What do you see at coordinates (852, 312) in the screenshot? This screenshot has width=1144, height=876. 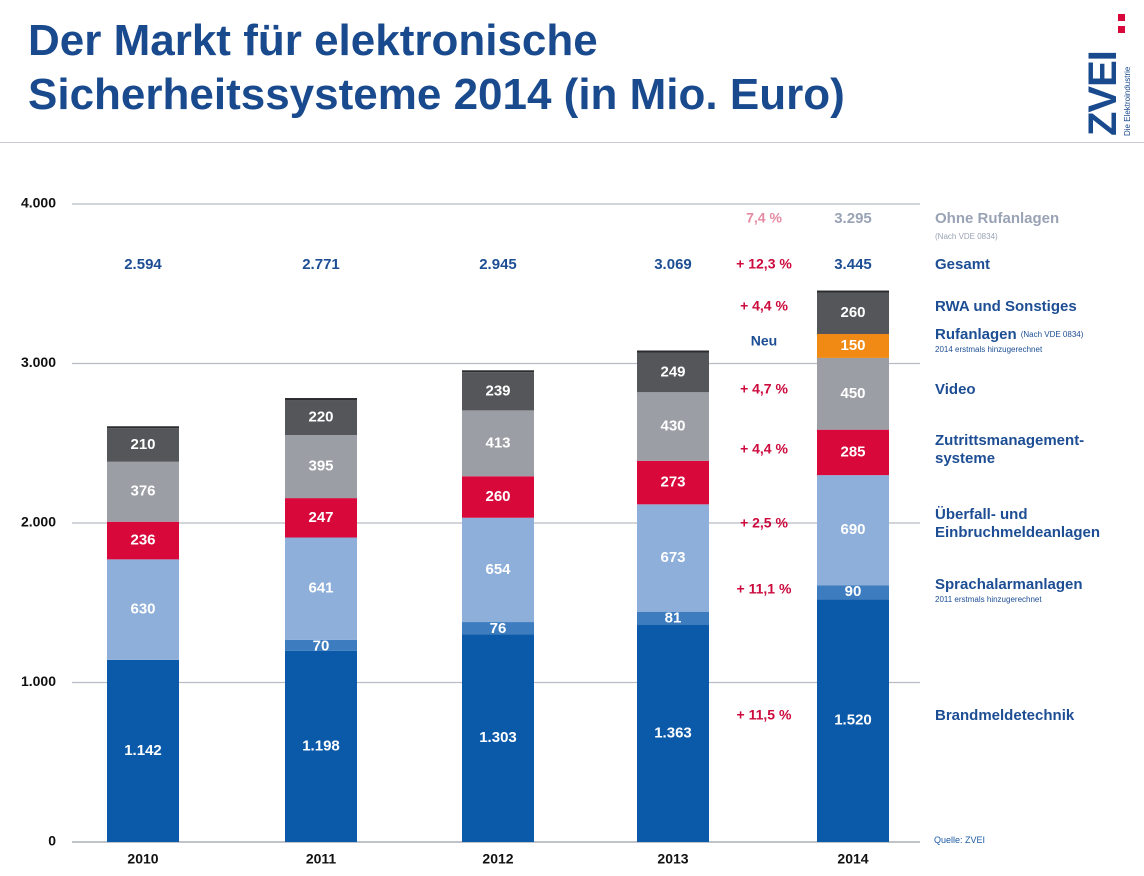 I see `data-label-2014-series-6: 260` at bounding box center [852, 312].